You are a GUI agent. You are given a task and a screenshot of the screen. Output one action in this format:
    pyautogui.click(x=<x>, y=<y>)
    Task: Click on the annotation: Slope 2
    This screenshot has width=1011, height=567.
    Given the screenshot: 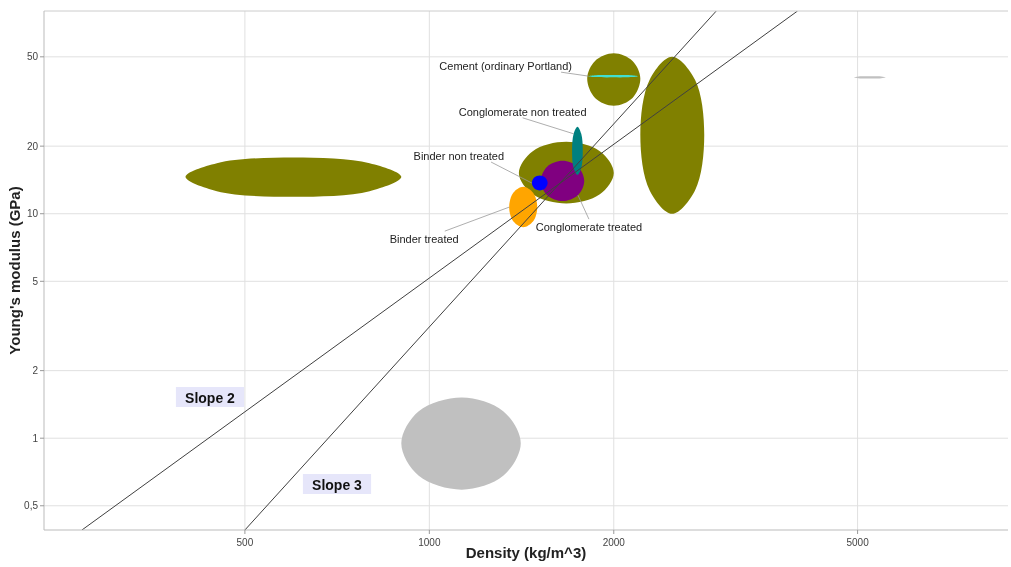 What is the action you would take?
    pyautogui.click(x=210, y=398)
    